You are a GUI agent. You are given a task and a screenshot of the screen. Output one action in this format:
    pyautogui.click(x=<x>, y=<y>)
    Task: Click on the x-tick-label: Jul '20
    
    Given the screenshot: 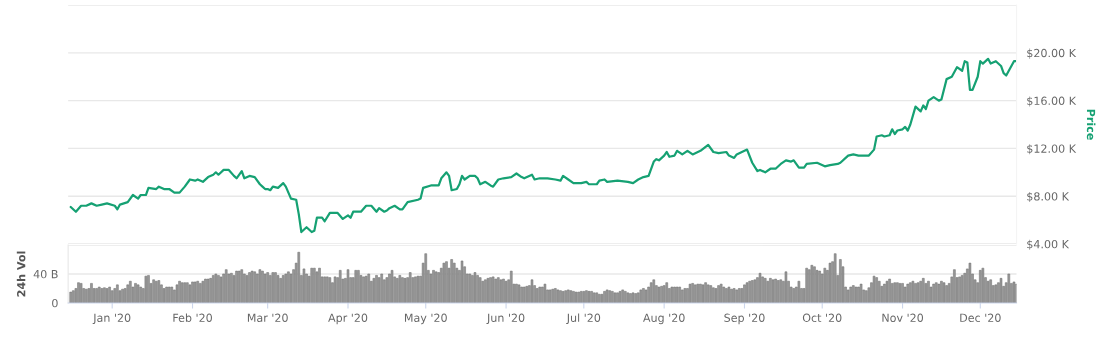 What is the action you would take?
    pyautogui.click(x=583, y=319)
    